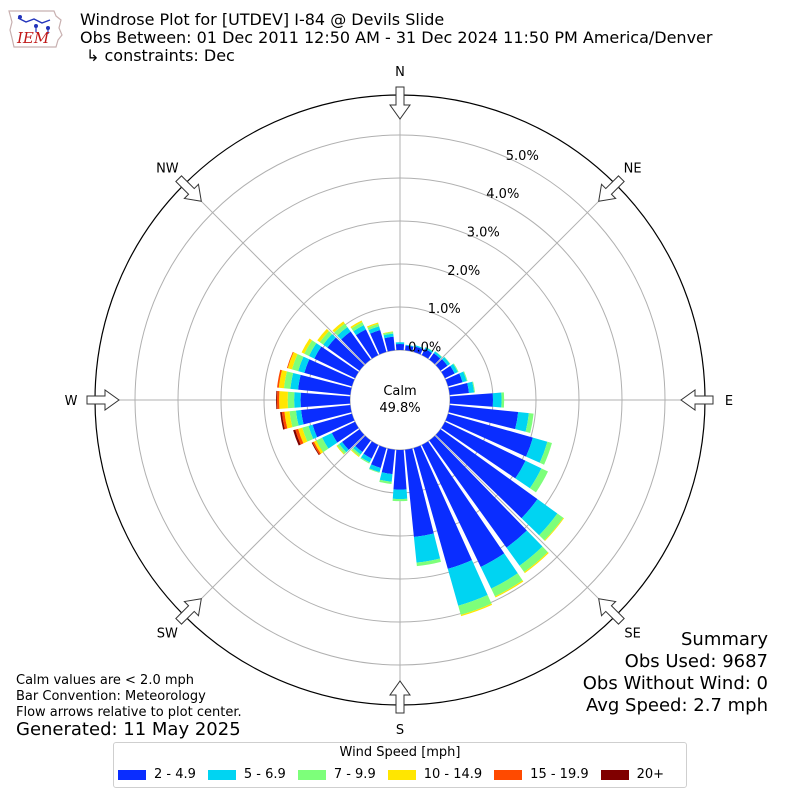 The image size is (800, 800). Describe the element at coordinates (483, 233) in the screenshot. I see `radial-tick-label: 3.0%` at that location.